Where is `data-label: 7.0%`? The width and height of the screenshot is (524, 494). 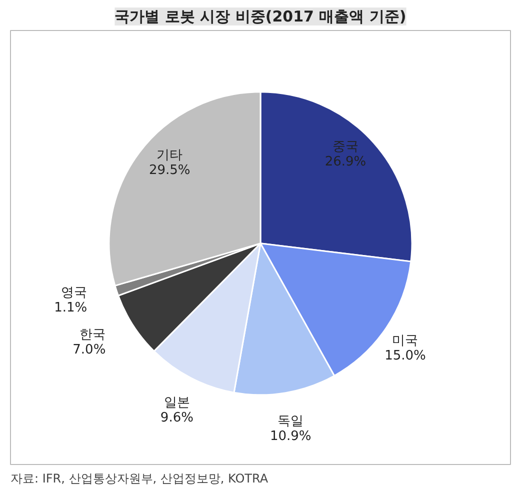
data-label: 7.0% is located at coordinates (89, 350).